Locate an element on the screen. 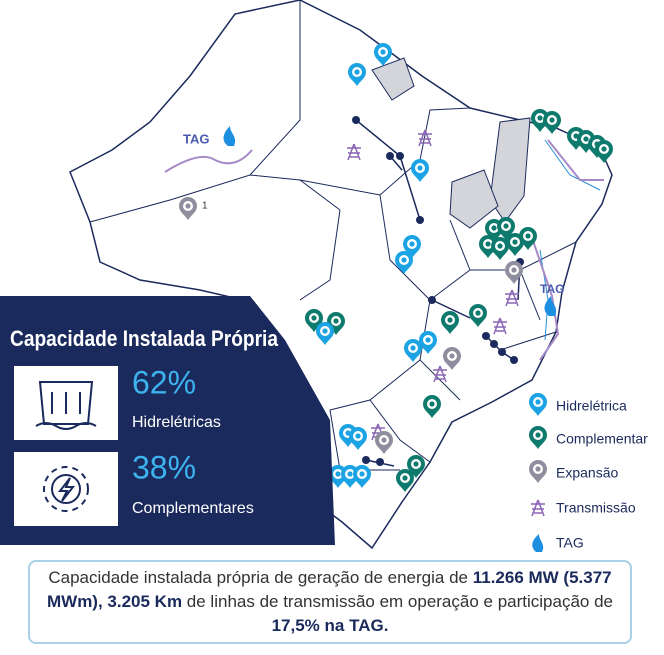 The width and height of the screenshot is (664, 655). panel-value: 38% is located at coordinates (164, 467).